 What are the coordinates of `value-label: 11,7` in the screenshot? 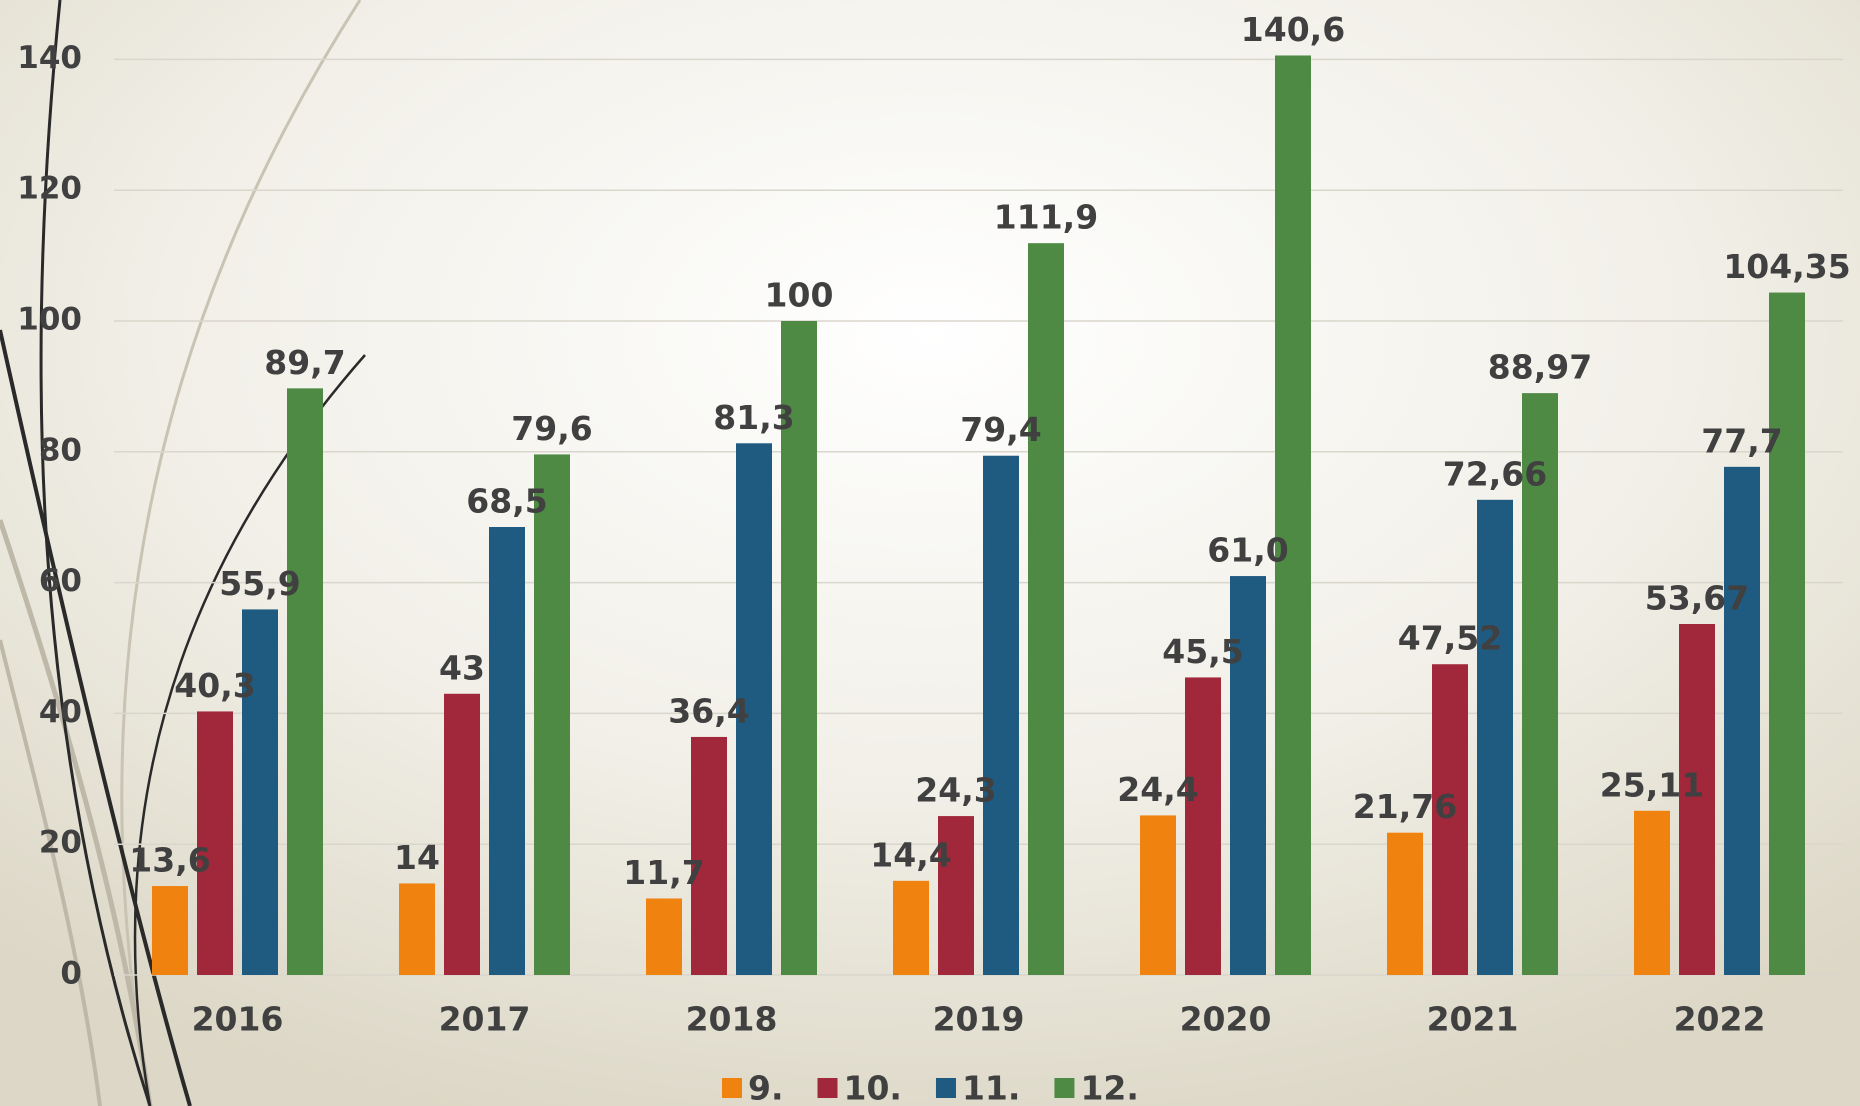 It's located at (663, 872).